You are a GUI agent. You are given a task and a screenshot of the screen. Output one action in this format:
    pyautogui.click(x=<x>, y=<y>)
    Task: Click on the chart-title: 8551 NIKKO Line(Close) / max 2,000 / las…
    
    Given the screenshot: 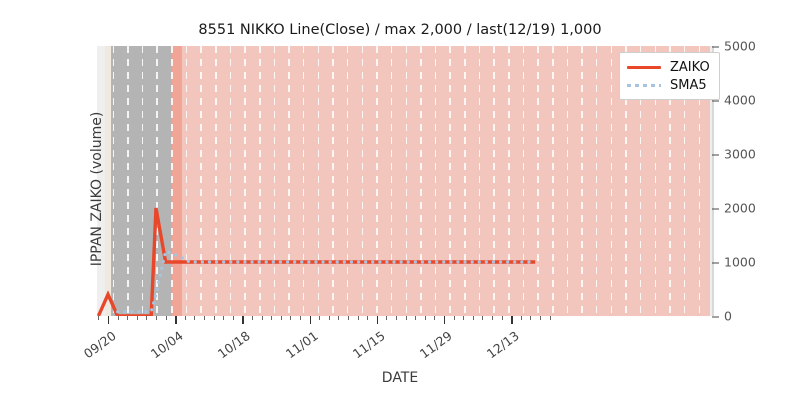 What is the action you would take?
    pyautogui.click(x=400, y=30)
    